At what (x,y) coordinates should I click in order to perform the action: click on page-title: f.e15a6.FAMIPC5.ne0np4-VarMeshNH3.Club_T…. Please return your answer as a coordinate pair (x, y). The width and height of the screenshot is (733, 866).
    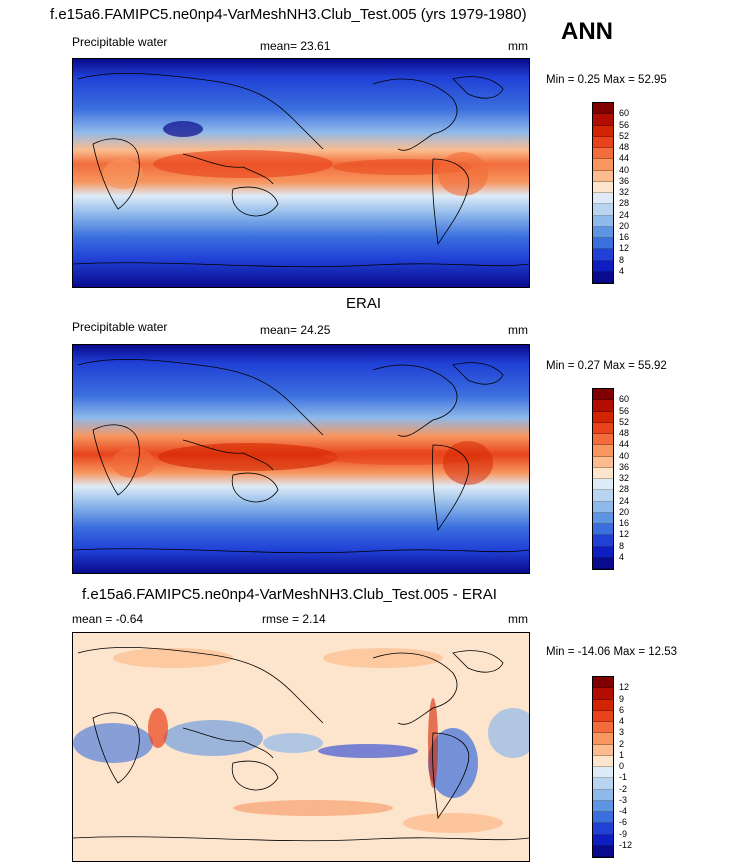
    Looking at the image, I should click on (288, 14).